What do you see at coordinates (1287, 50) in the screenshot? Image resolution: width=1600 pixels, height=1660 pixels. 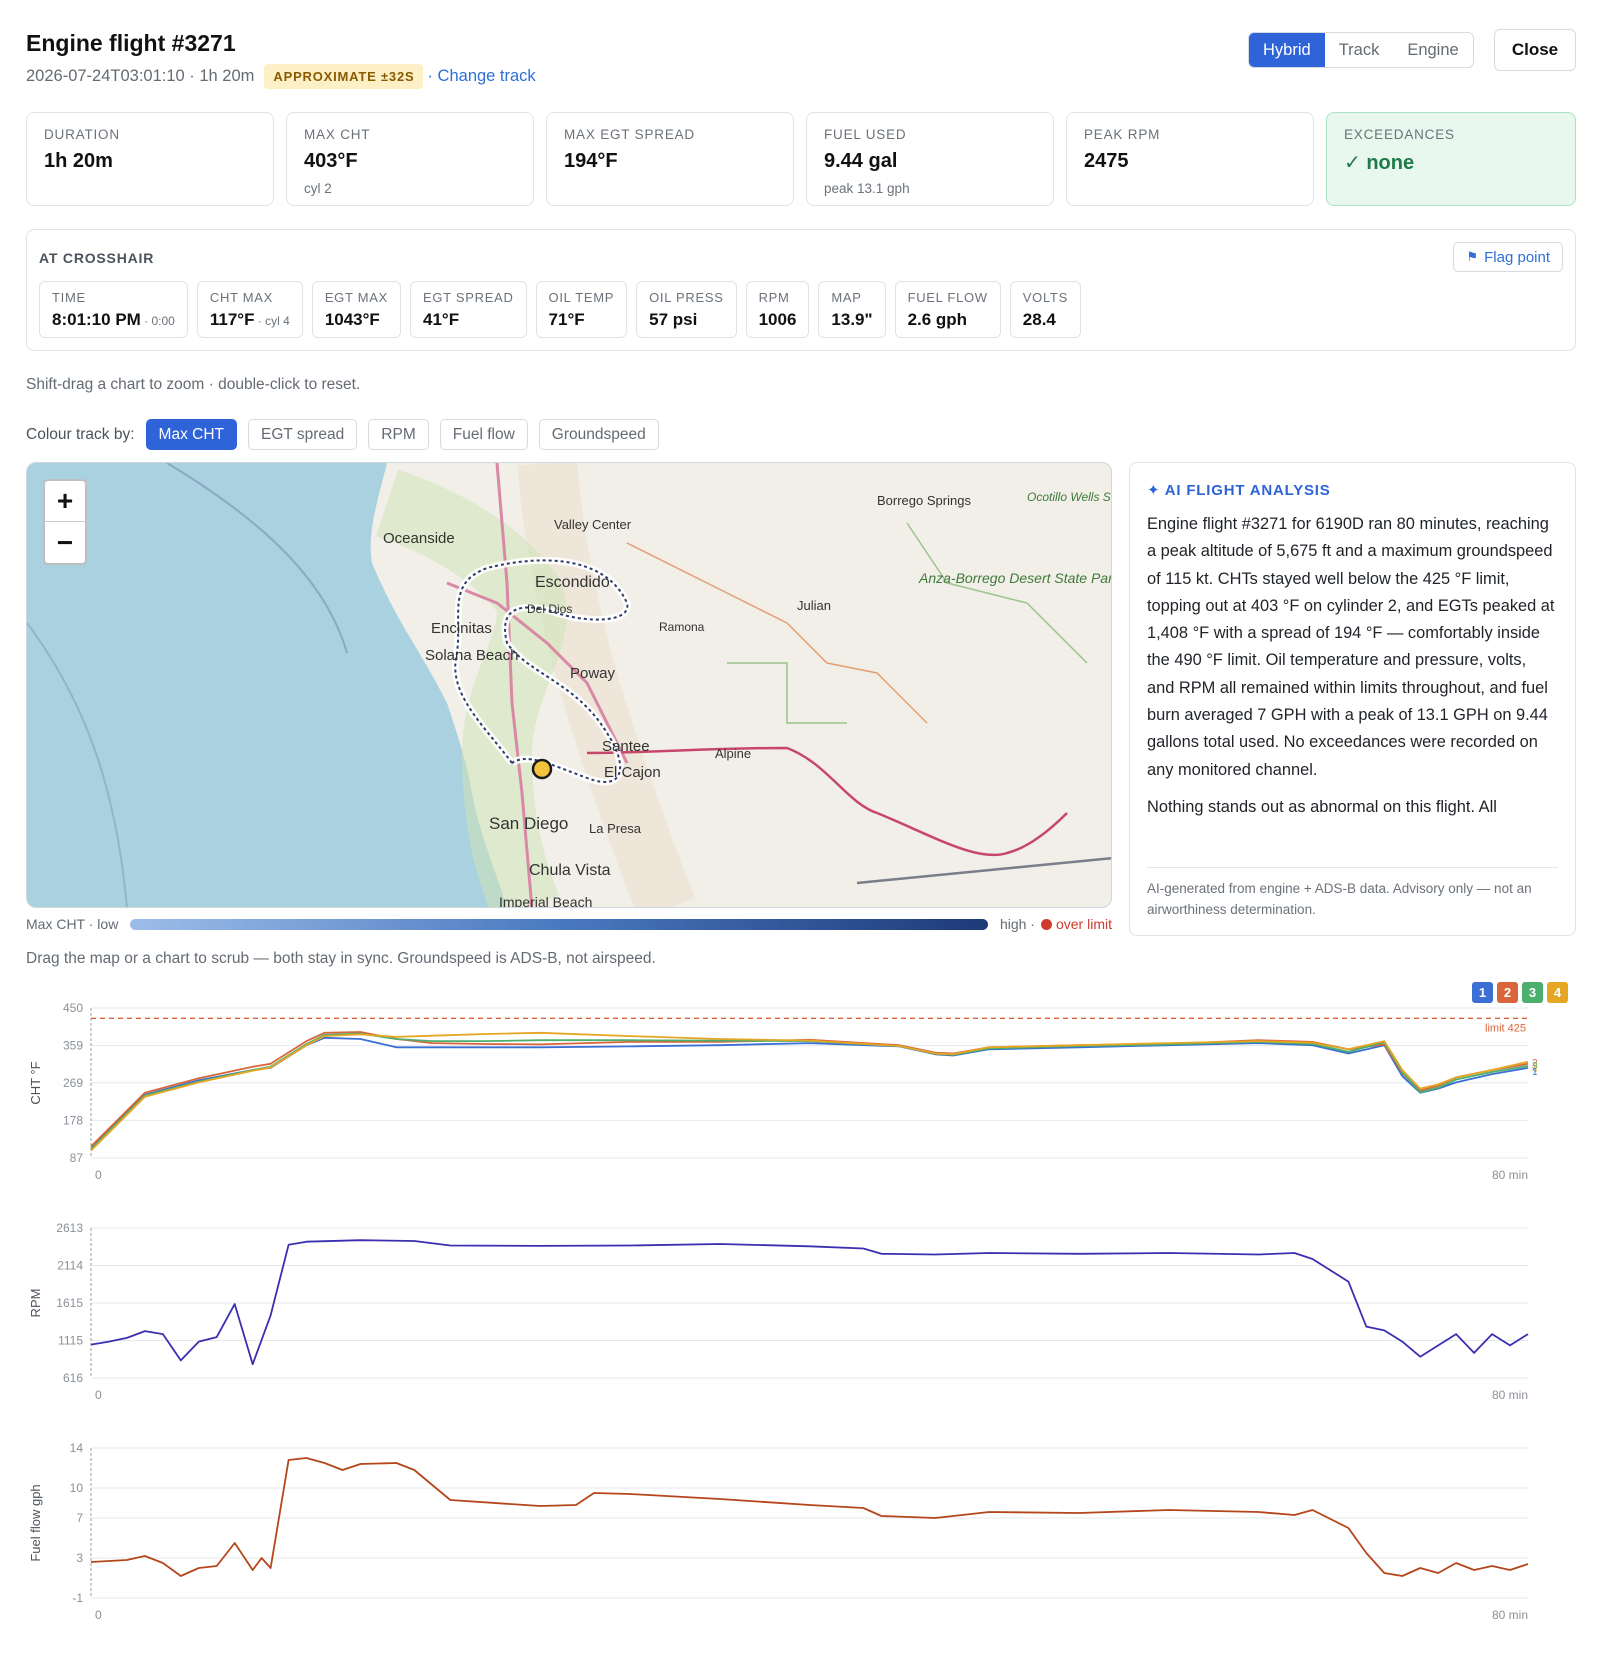 I see `tab-hybrid: Hybrid` at bounding box center [1287, 50].